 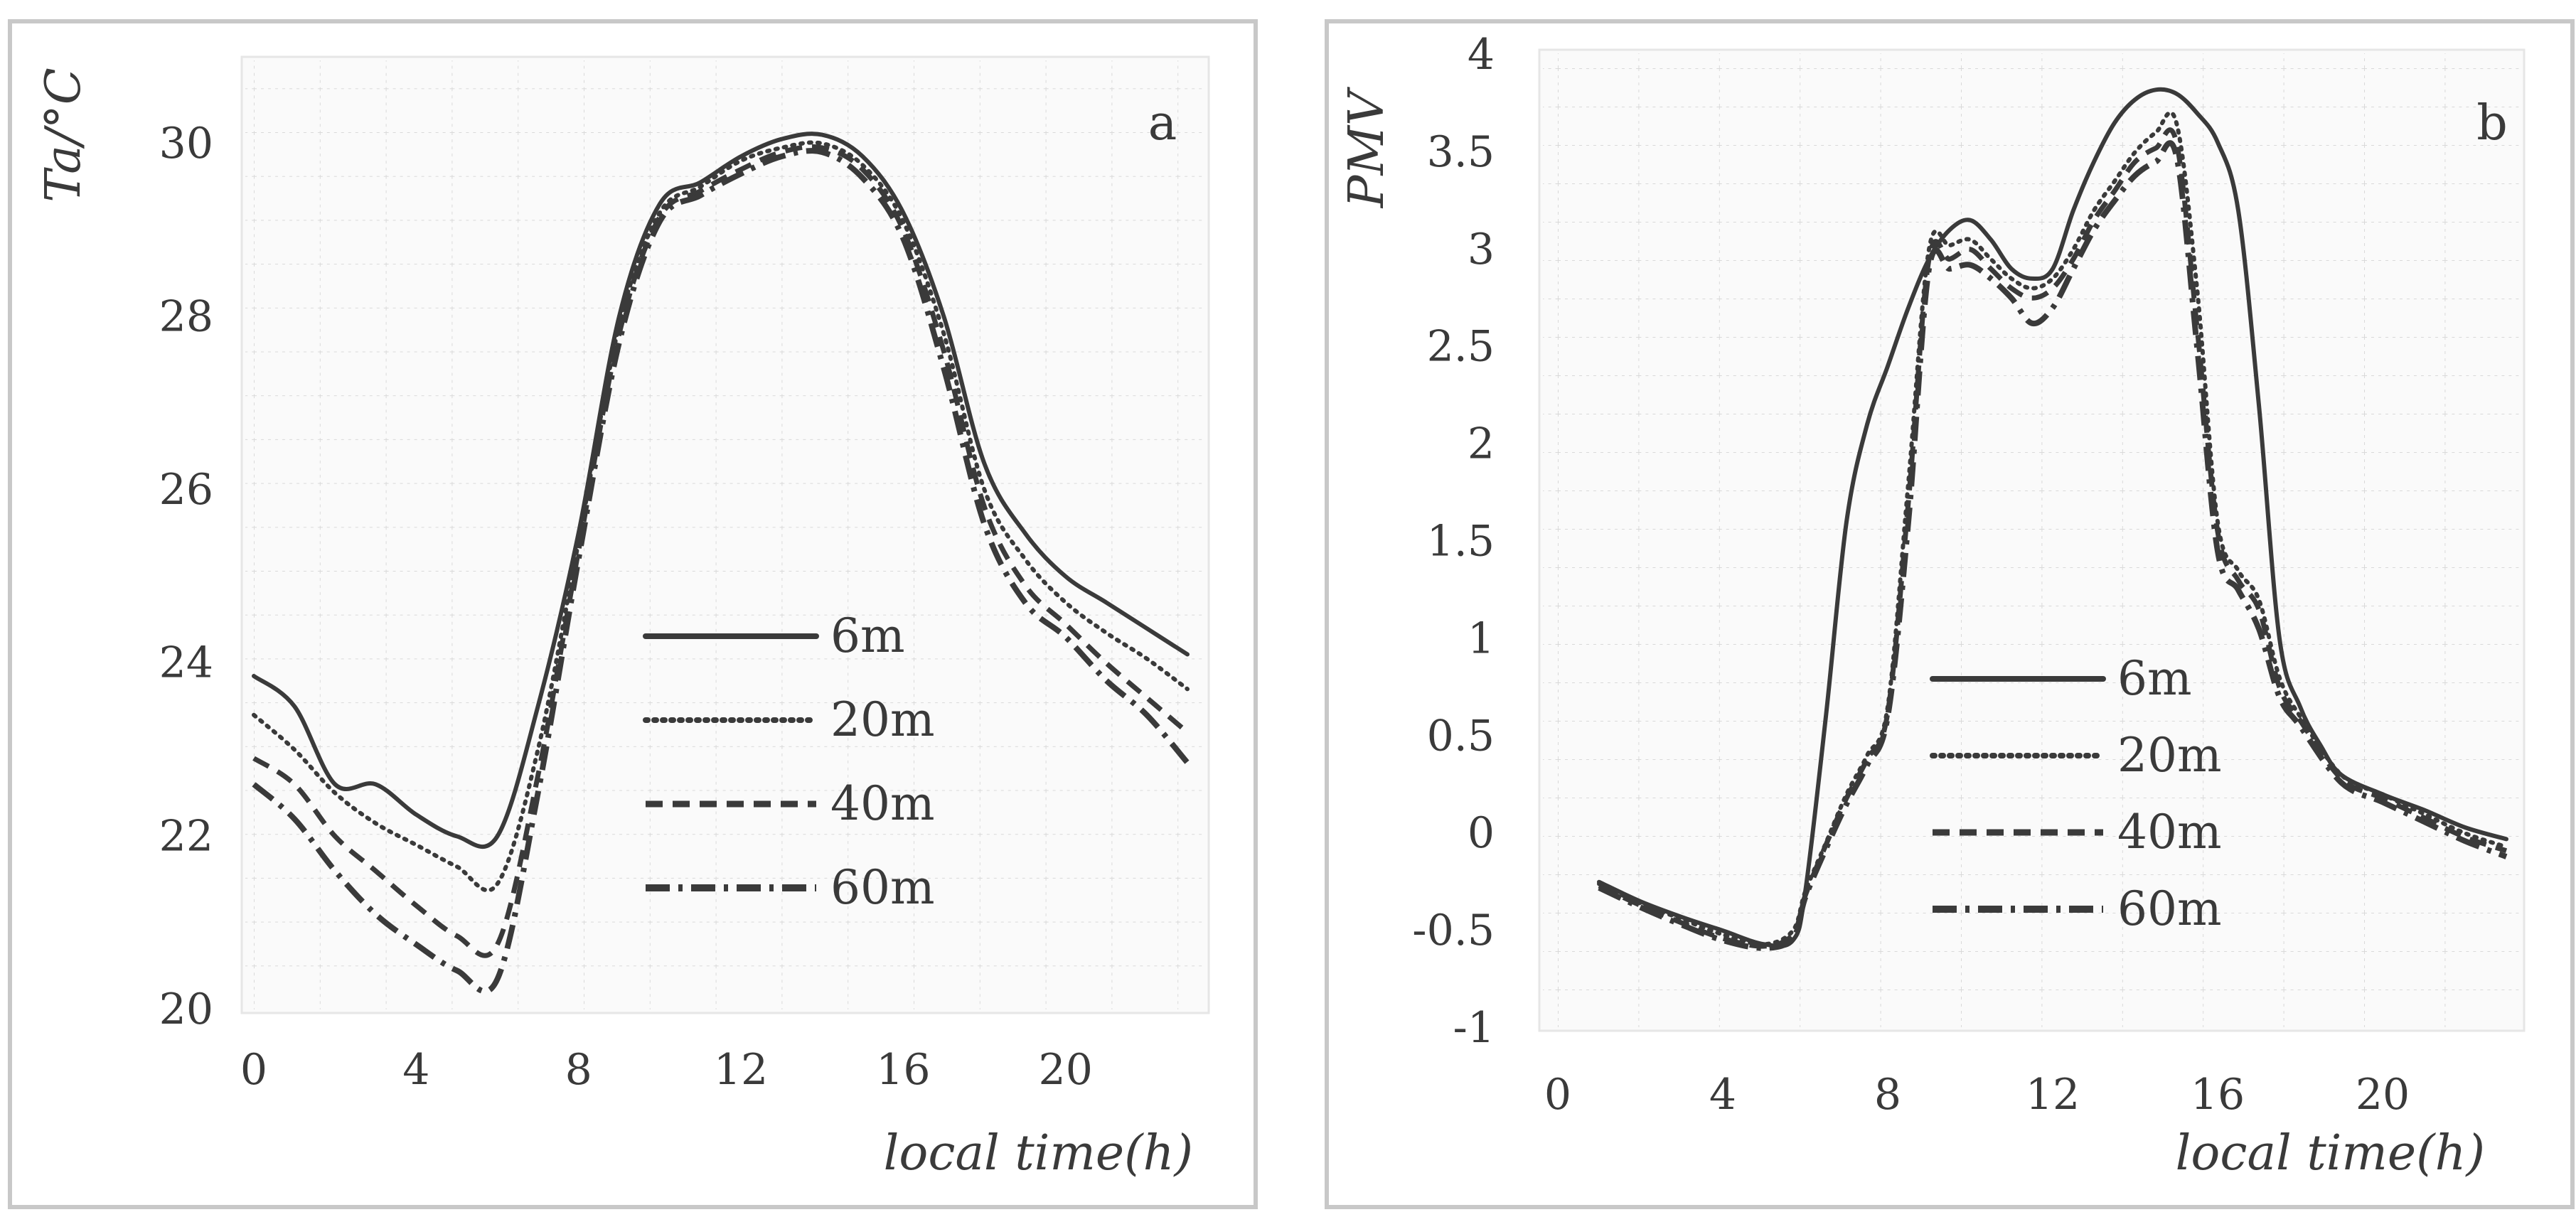 What do you see at coordinates (1482, 638) in the screenshot?
I see `y-tick-label: 1` at bounding box center [1482, 638].